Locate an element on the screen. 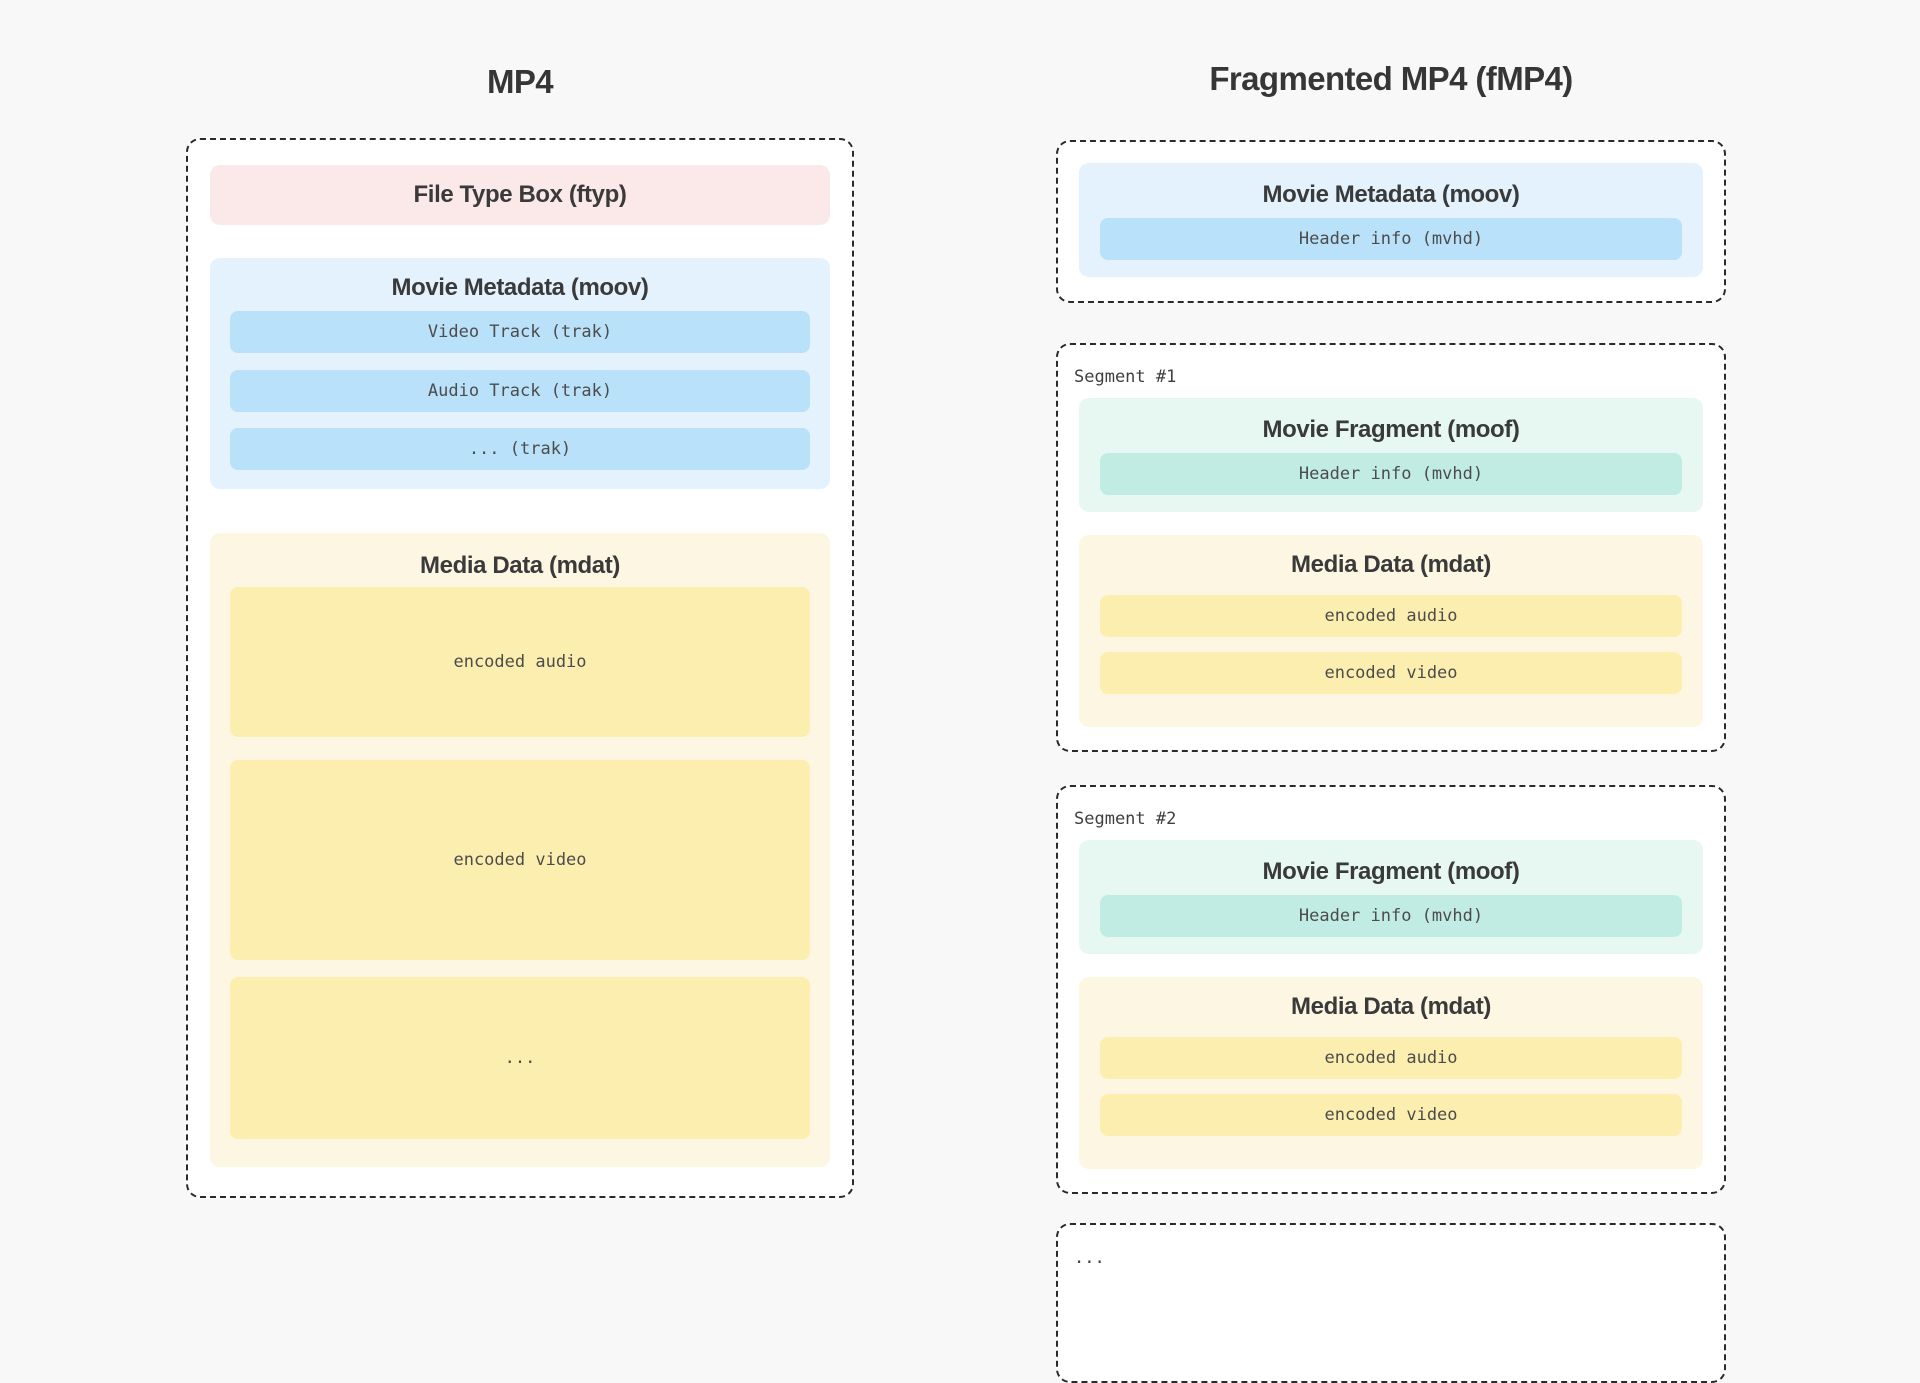  ftyp-box: File Type Box (ftyp) is located at coordinates (520, 195).